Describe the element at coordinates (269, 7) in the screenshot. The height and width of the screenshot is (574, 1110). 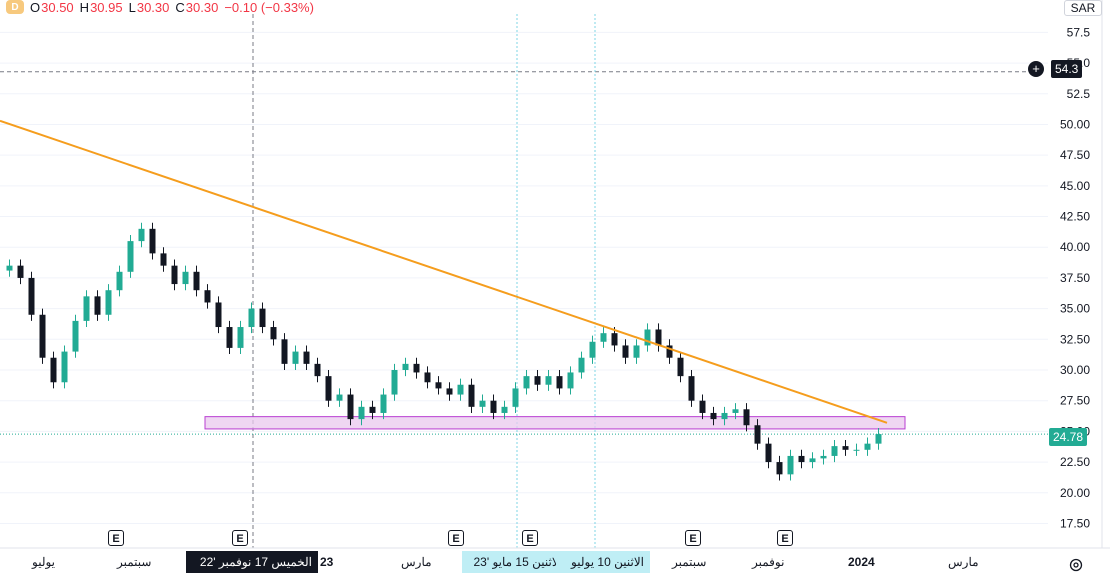
I see `change-value: −0.10 (−0.33%)` at that location.